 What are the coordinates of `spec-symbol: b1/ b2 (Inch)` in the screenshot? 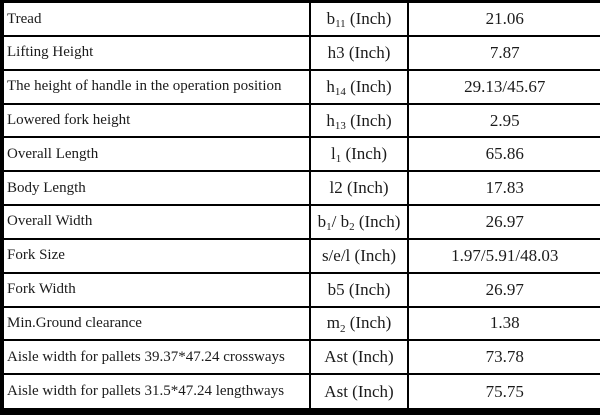 It's located at (359, 222).